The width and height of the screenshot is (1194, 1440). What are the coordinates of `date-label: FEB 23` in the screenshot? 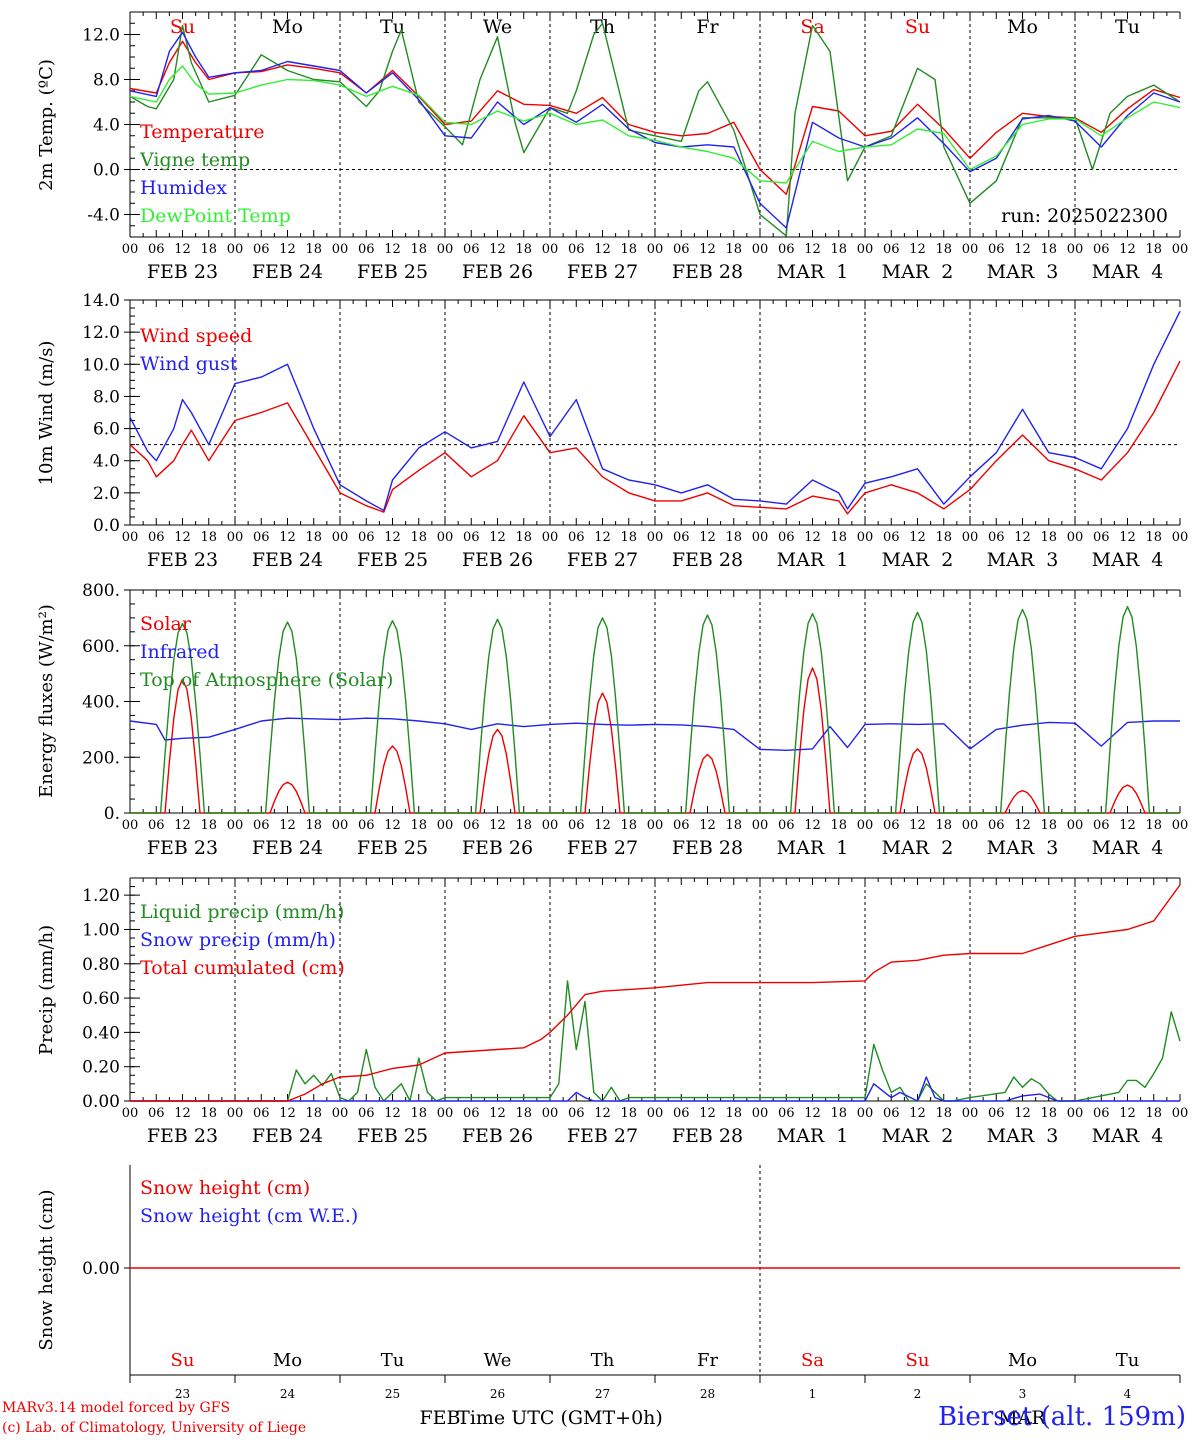 It's located at (182, 848).